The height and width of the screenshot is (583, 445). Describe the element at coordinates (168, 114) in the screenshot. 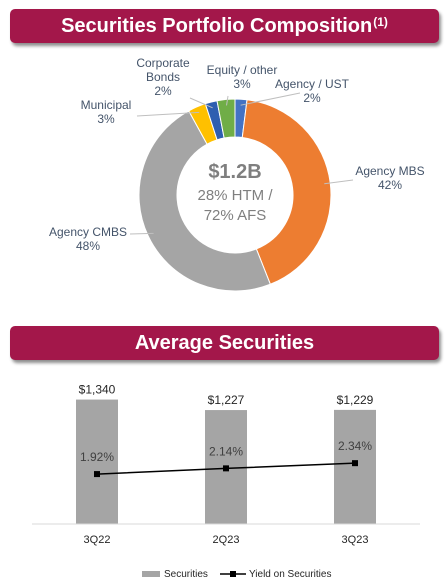

I see `leader-line-municipal` at that location.